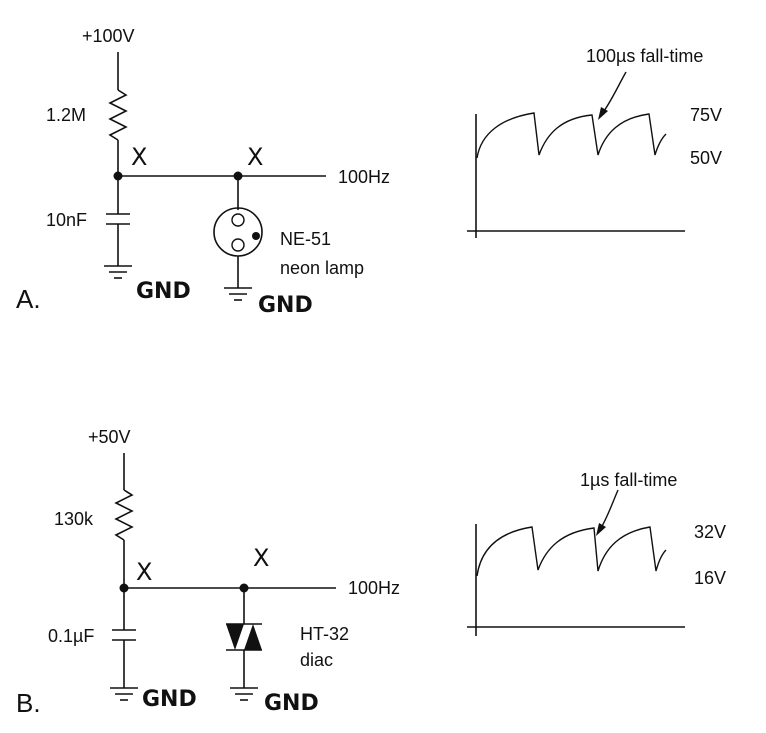  I want to click on circuit-a-device-name: NE-51, so click(305, 239).